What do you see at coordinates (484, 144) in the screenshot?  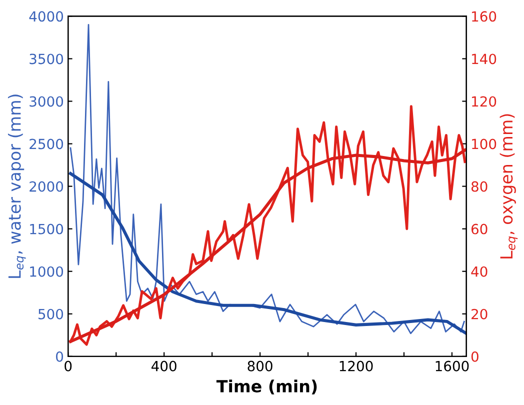 I see `y2-tick-label: 100` at bounding box center [484, 144].